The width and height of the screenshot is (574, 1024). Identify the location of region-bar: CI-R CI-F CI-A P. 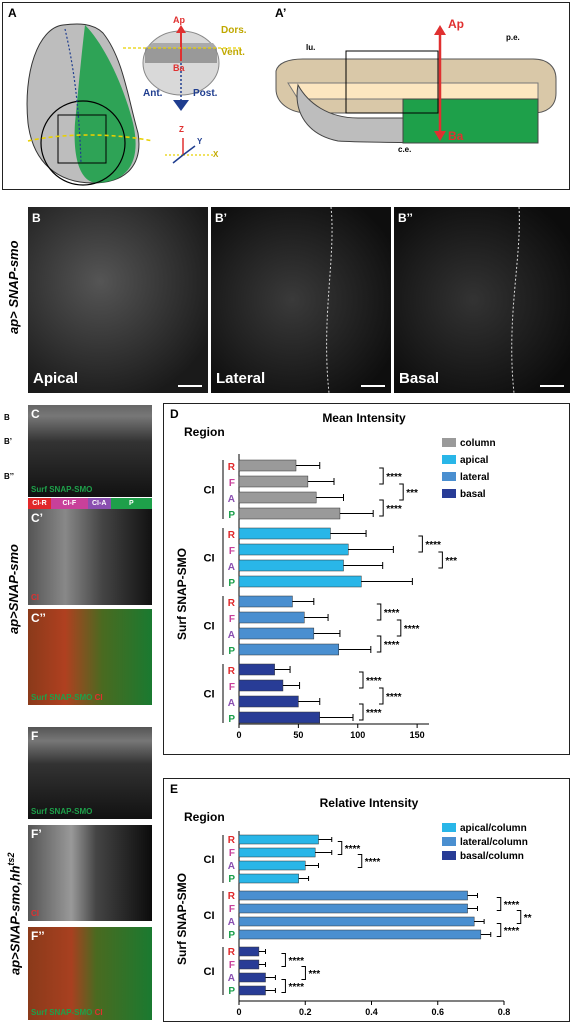
(90, 503).